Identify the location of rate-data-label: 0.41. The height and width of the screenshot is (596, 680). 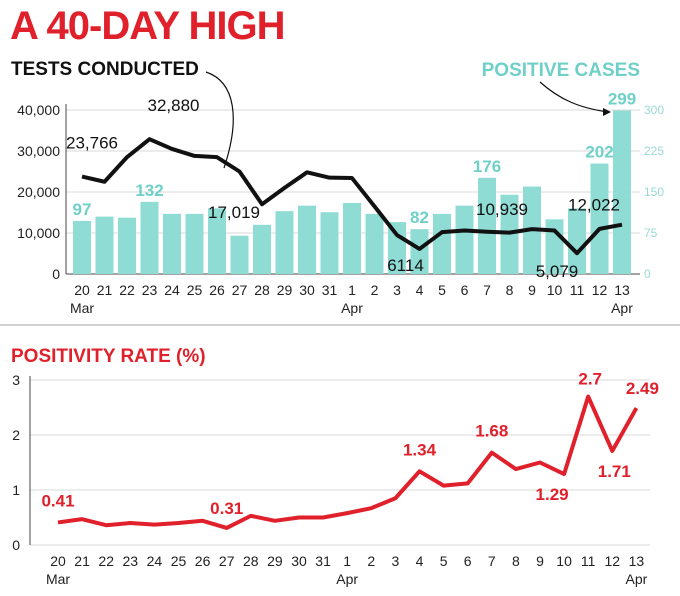
(57, 500).